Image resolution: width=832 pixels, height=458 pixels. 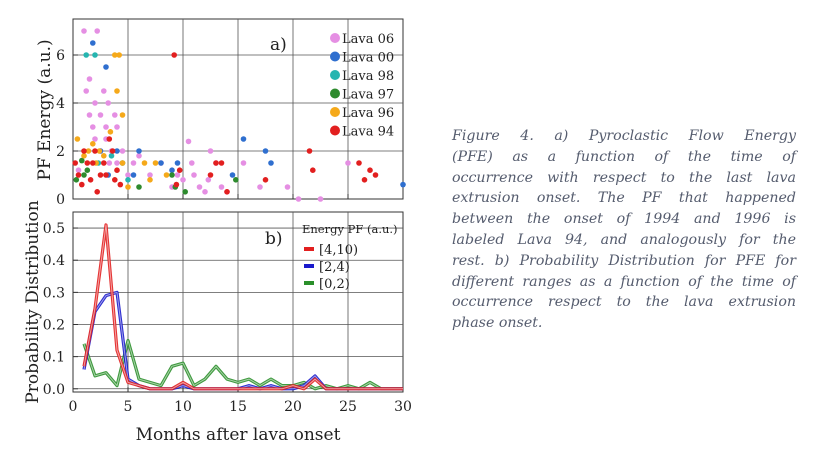 I want to click on panel-a-ylabel: PF Energy (a.u.), so click(x=45, y=109).